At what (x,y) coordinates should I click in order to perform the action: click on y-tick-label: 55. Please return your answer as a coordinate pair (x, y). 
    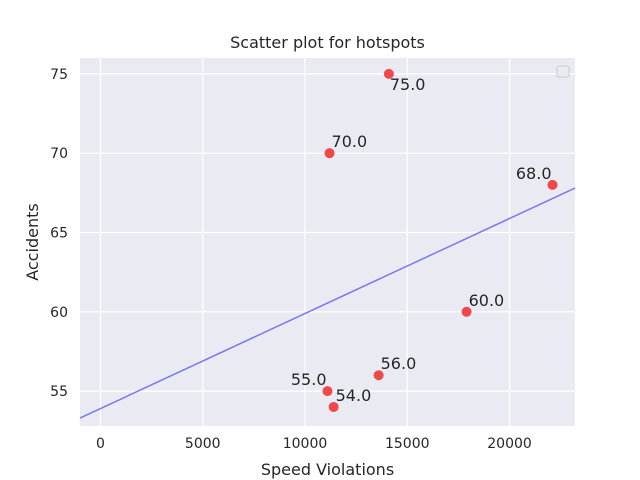
    Looking at the image, I should click on (59, 392).